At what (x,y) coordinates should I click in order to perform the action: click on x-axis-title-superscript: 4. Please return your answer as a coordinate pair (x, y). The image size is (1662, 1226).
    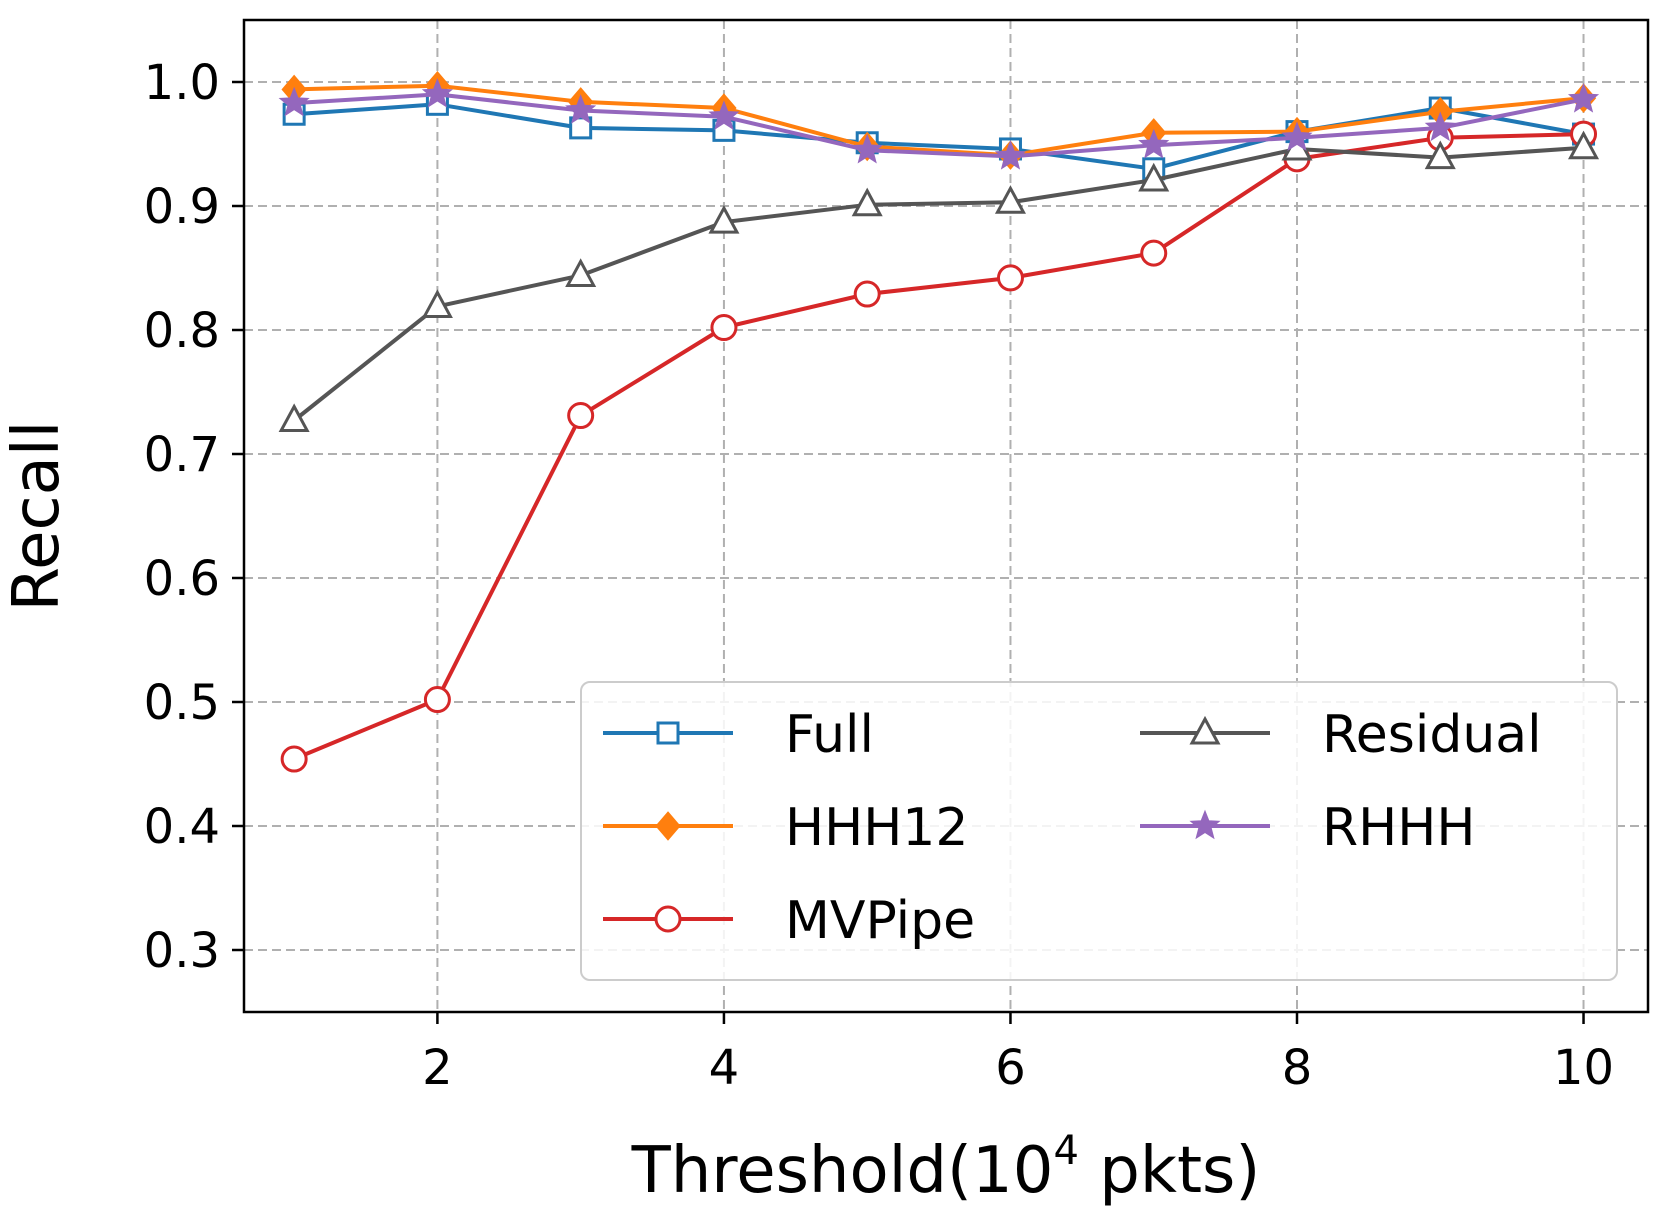
    Looking at the image, I should click on (1065, 1151).